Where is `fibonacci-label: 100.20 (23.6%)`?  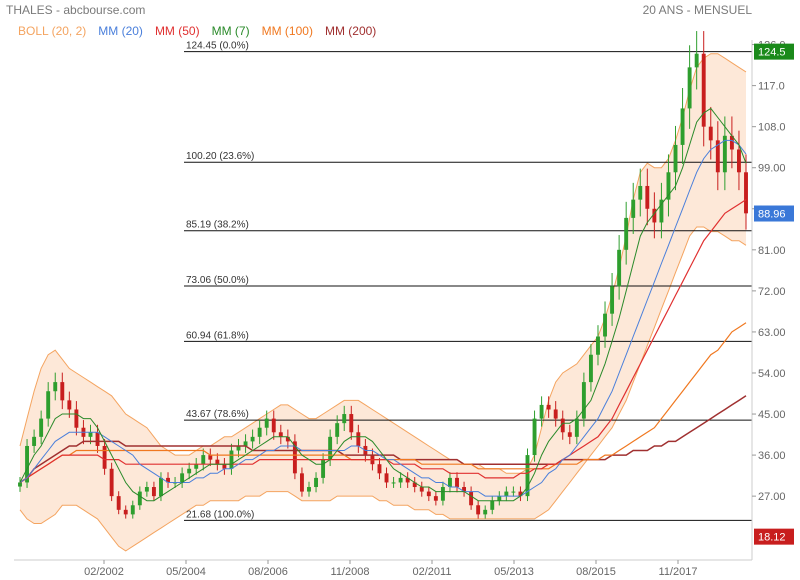 fibonacci-label: 100.20 (23.6%) is located at coordinates (220, 156).